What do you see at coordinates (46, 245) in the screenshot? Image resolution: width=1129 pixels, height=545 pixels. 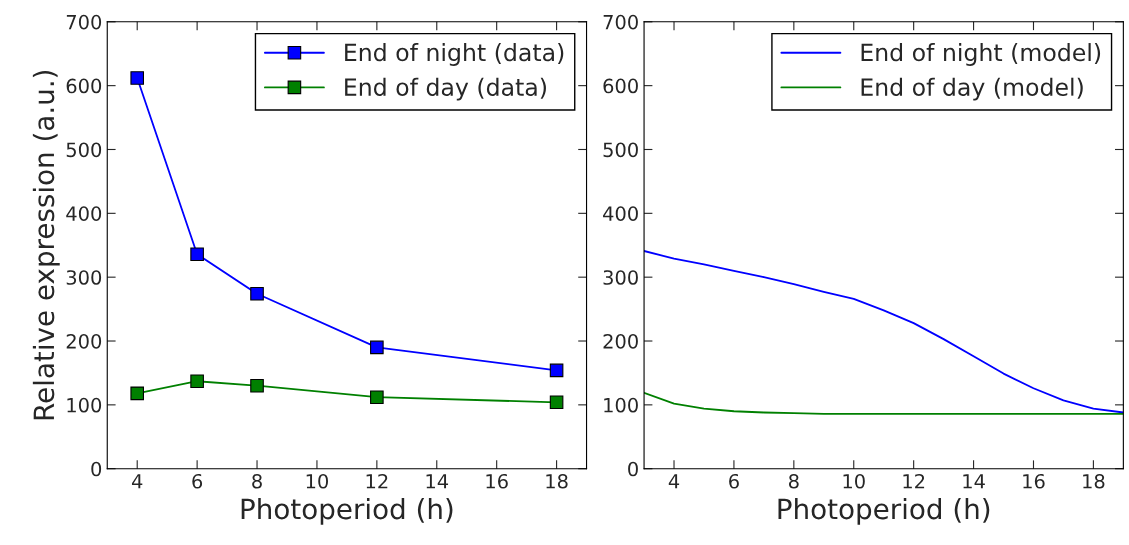 I see `y-axis-title: Relative expression (a.u.)` at bounding box center [46, 245].